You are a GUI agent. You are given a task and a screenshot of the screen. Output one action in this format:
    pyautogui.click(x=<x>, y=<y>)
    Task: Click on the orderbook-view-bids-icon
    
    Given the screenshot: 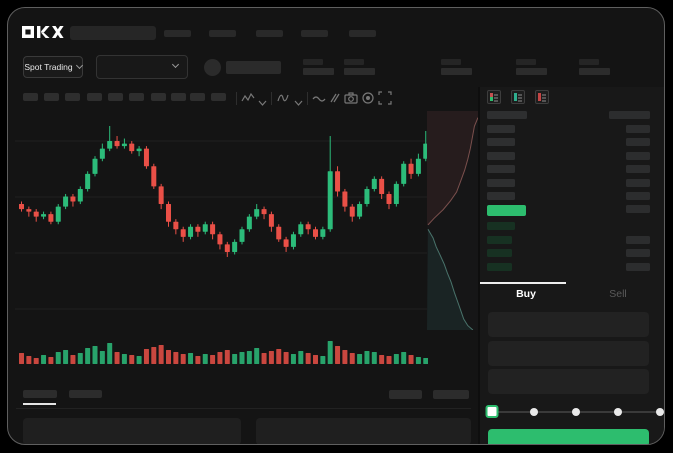 What is the action you would take?
    pyautogui.click(x=518, y=97)
    